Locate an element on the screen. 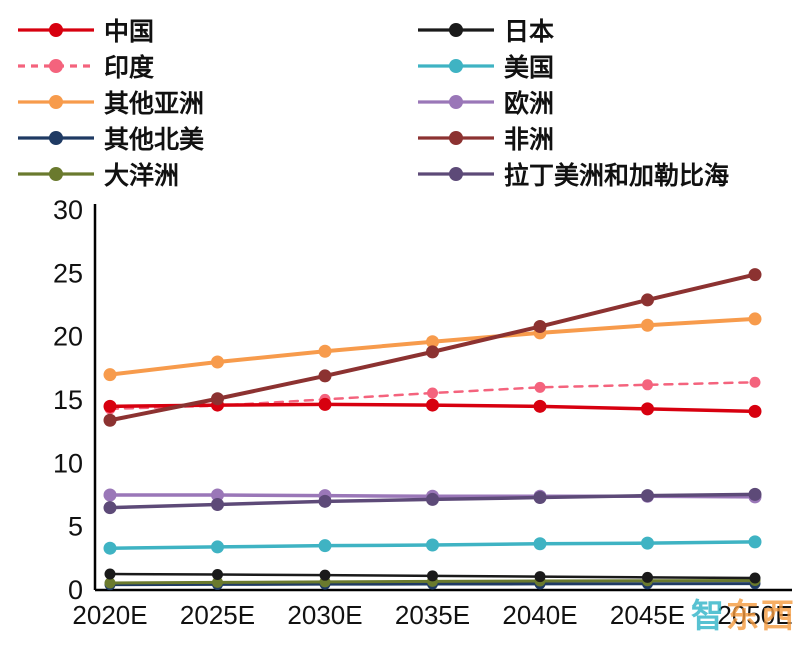 This screenshot has width=800, height=649. x-tick-label: 2025E is located at coordinates (217, 615).